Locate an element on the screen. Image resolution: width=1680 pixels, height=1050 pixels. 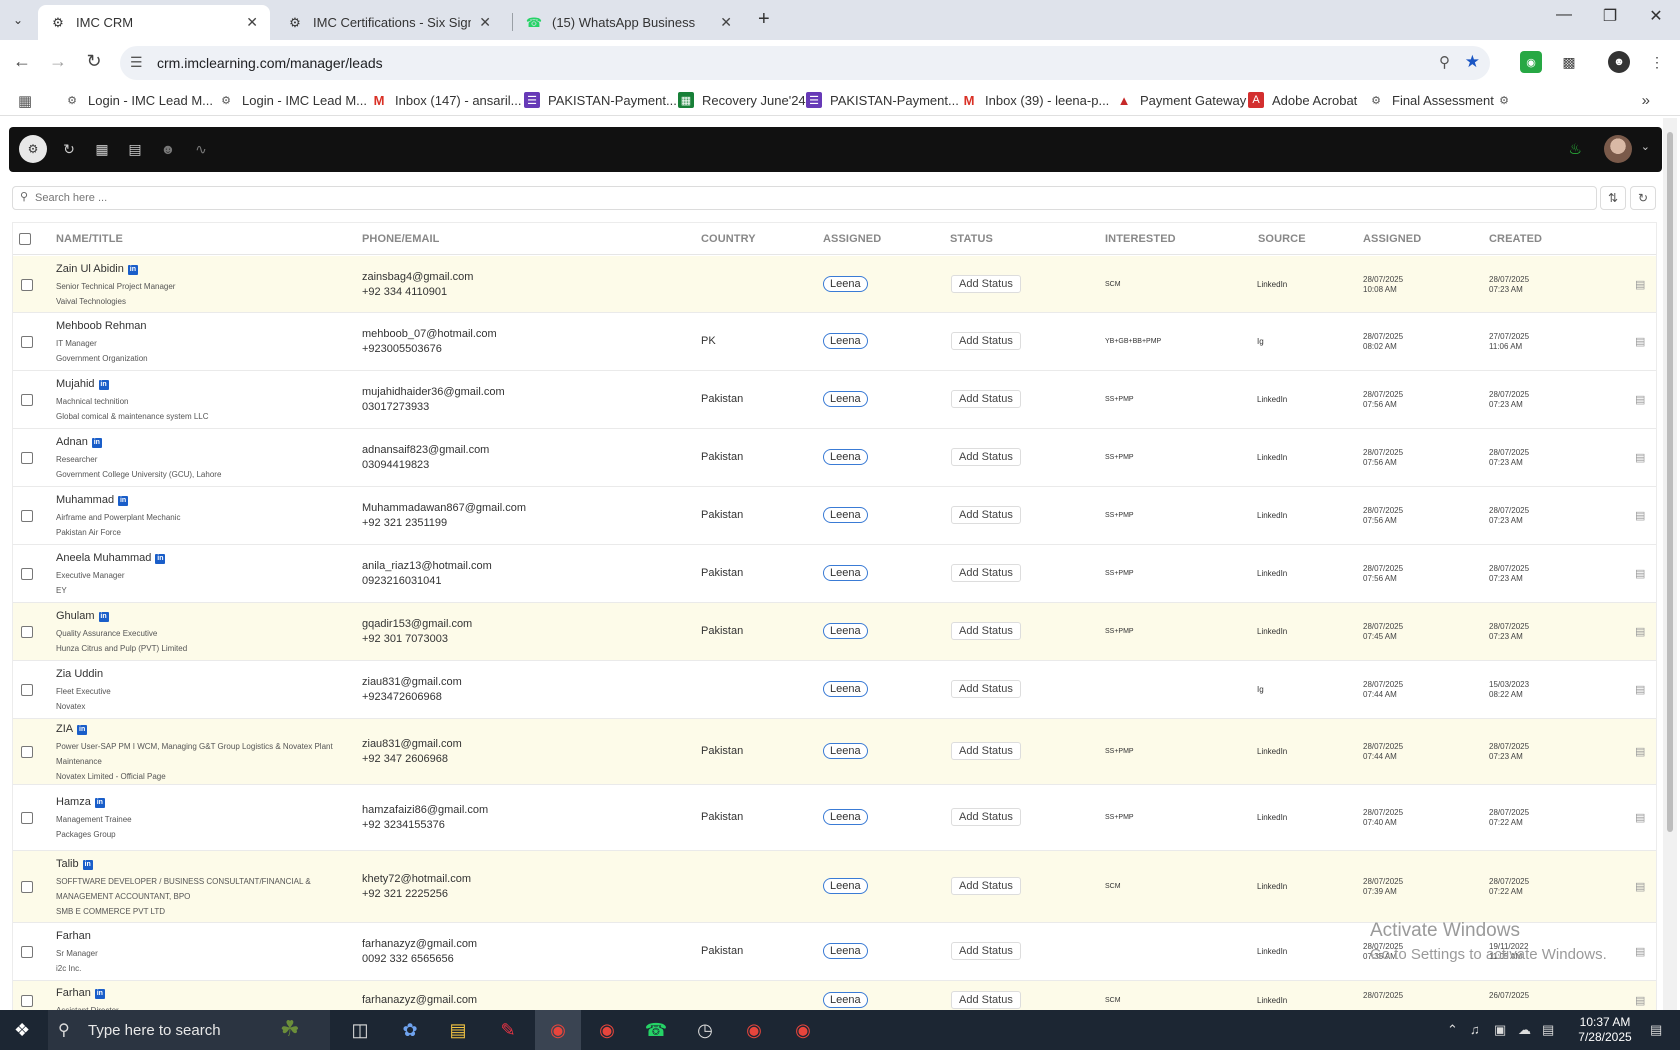
lead-email: mujahidhaider36@gmail.com is located at coordinates (433, 392).